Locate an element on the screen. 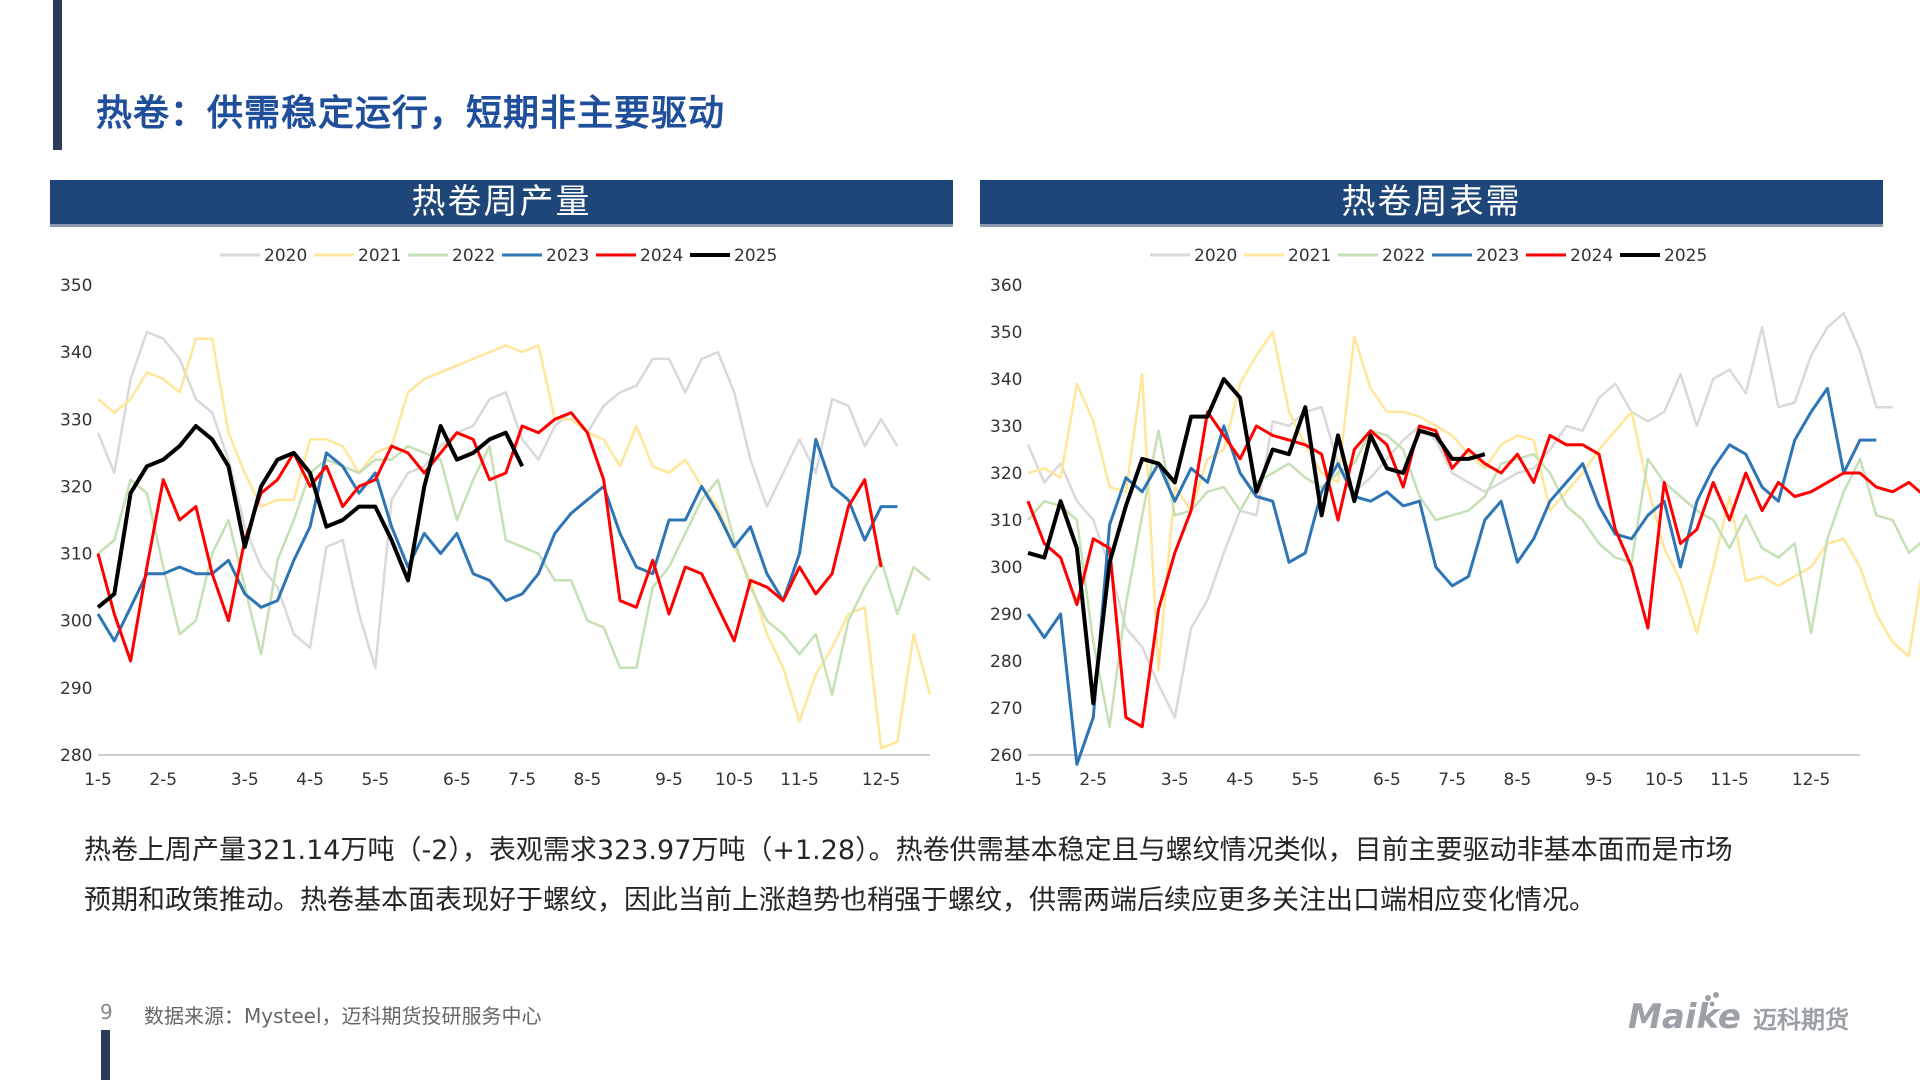 The image size is (1920, 1080). chart-header-demand: 热卷周表需 is located at coordinates (1431, 203).